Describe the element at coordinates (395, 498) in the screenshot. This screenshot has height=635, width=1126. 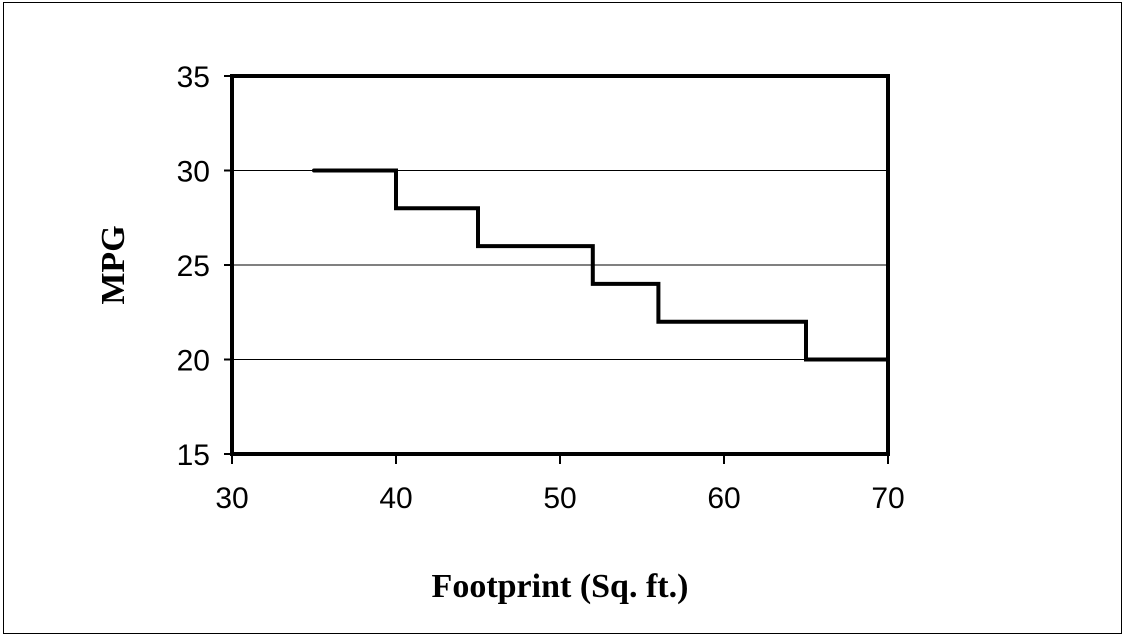
I see `x-tick-label: 40` at that location.